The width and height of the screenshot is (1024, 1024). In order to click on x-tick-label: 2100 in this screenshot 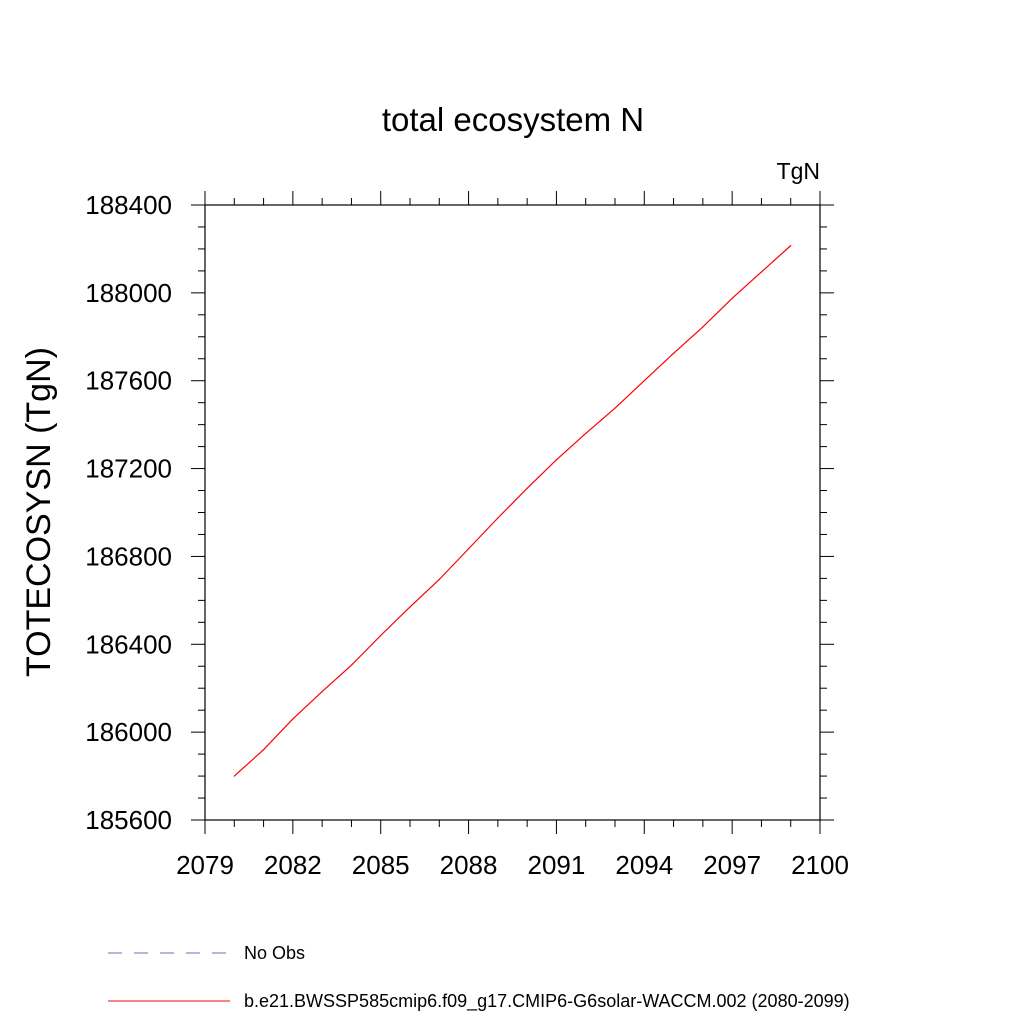, I will do `click(820, 865)`.